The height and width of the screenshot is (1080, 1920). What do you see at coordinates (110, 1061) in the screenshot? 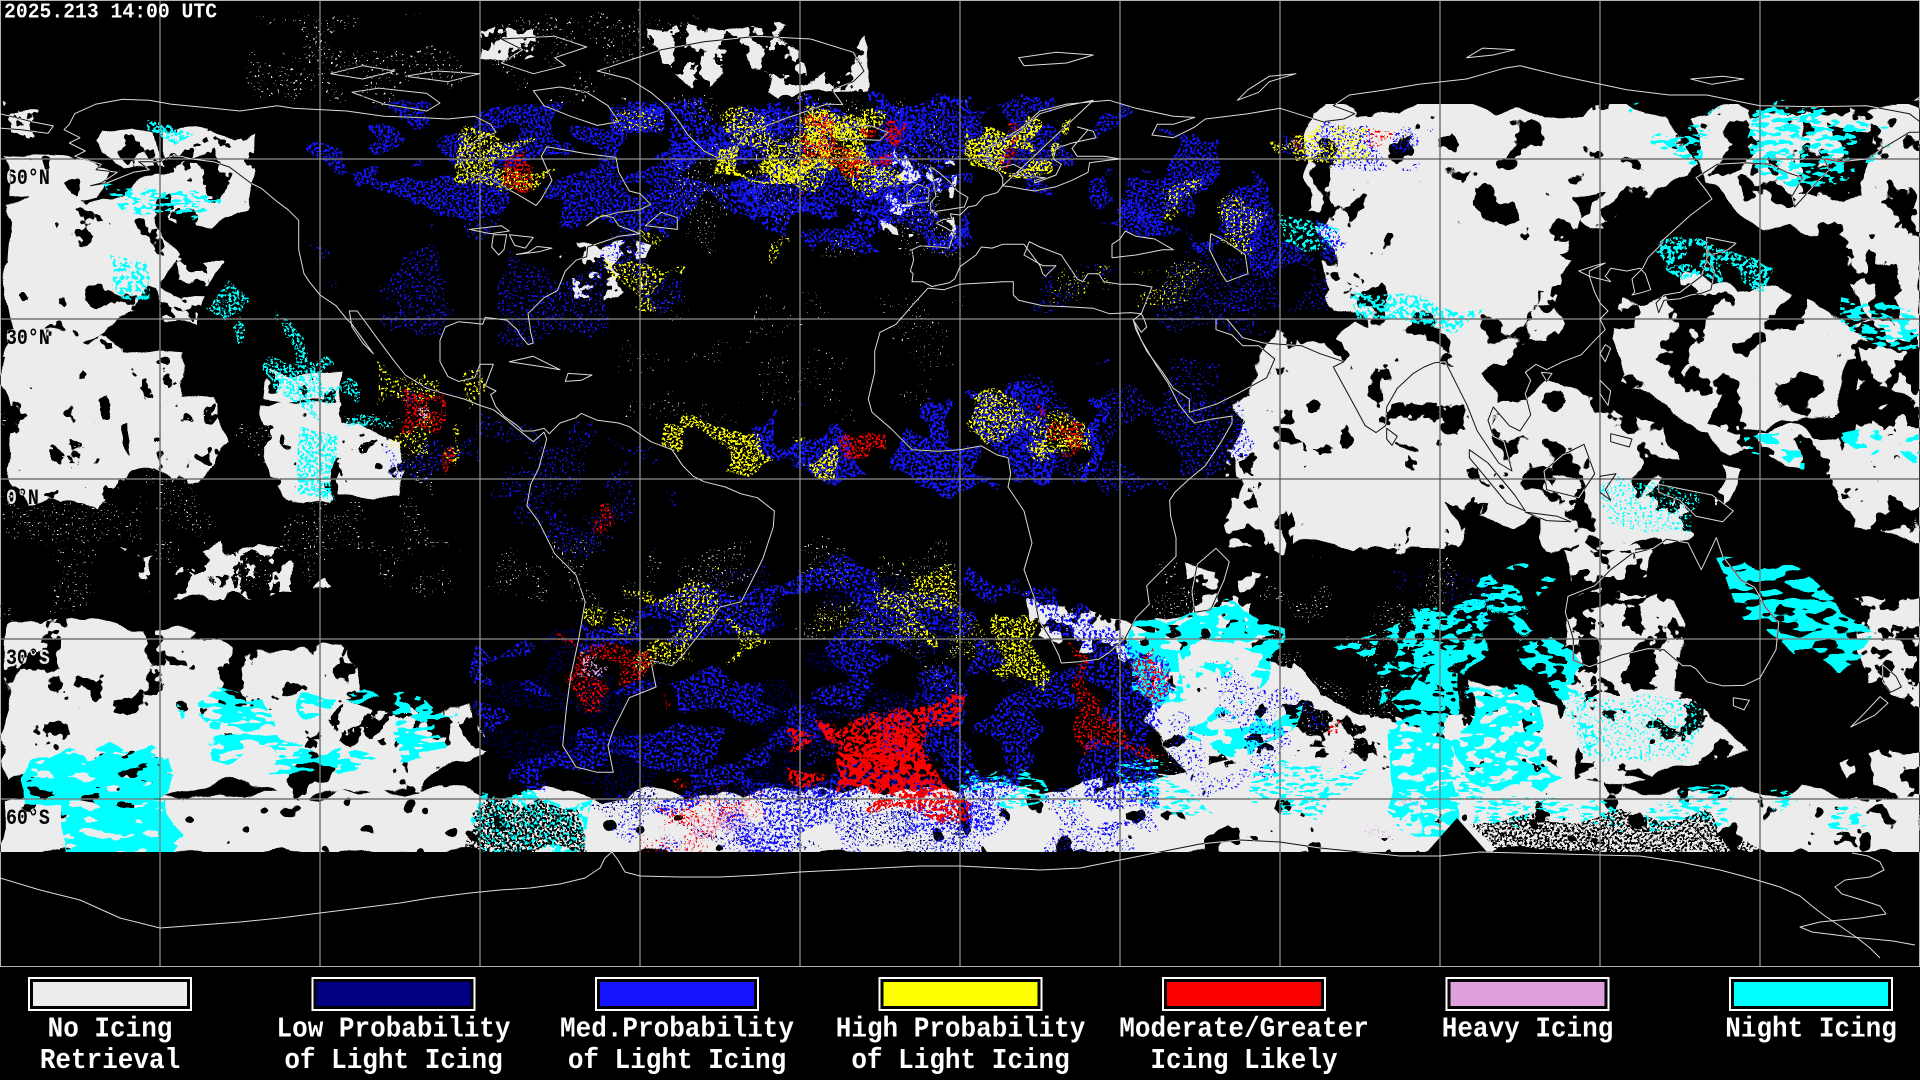
I see `svg-text: Retrieval` at bounding box center [110, 1061].